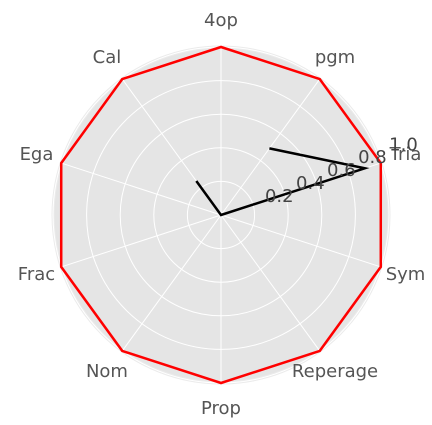 Image resolution: width=432 pixels, height=425 pixels. I want to click on category-label: 4op, so click(221, 20).